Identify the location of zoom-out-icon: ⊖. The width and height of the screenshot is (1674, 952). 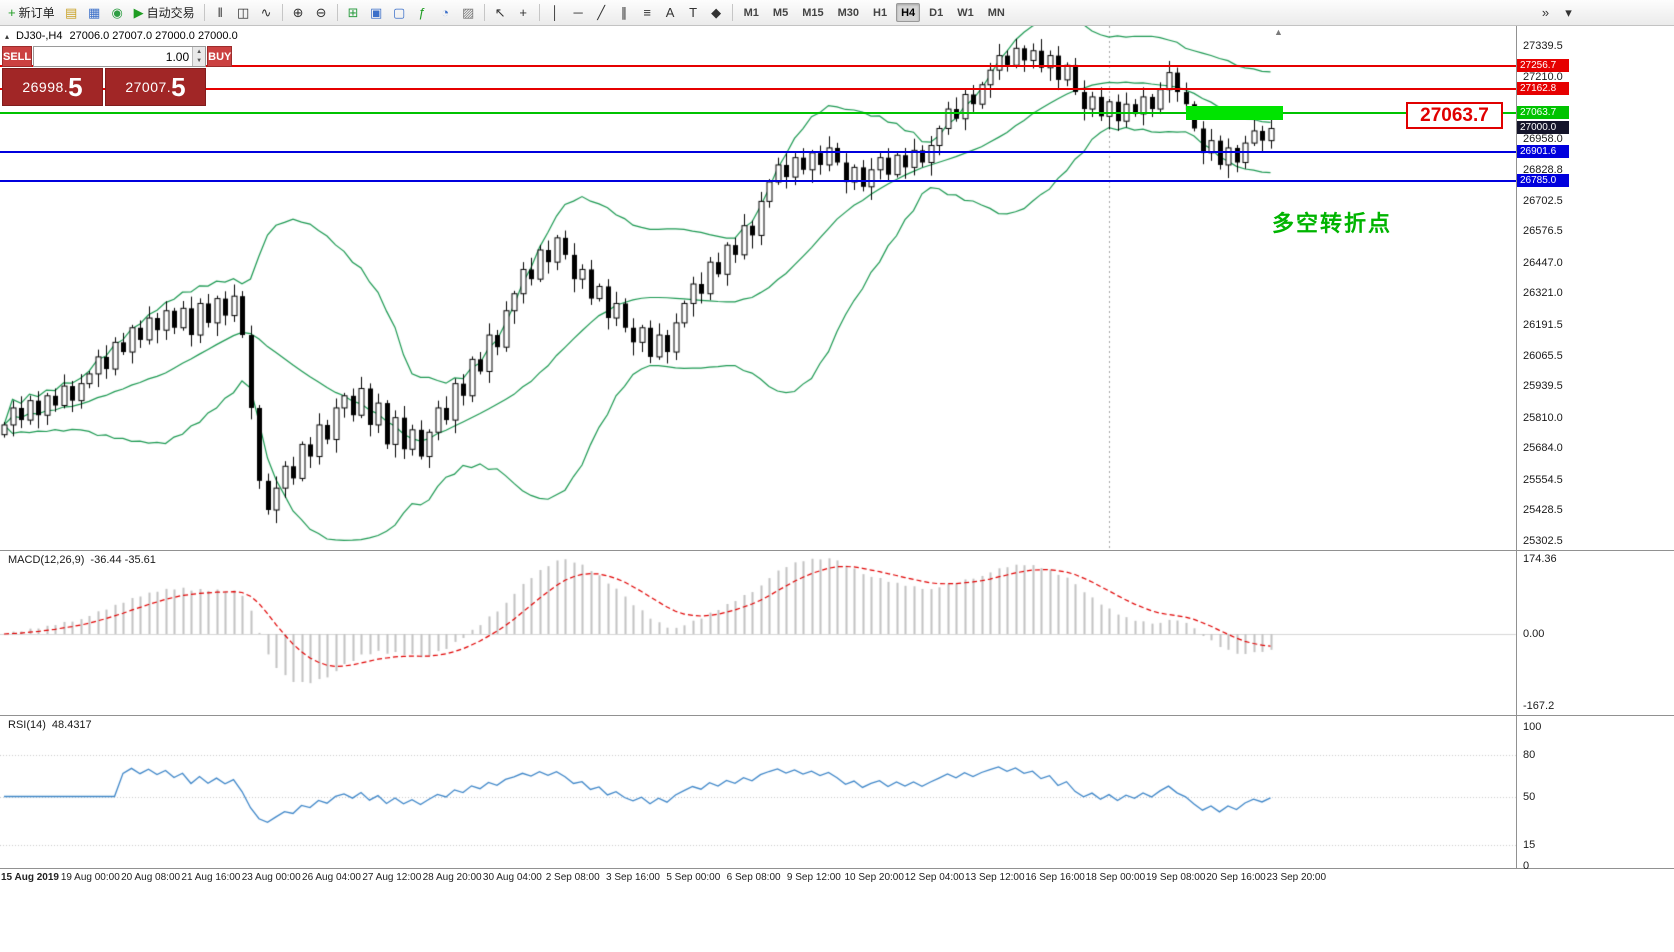
(321, 12).